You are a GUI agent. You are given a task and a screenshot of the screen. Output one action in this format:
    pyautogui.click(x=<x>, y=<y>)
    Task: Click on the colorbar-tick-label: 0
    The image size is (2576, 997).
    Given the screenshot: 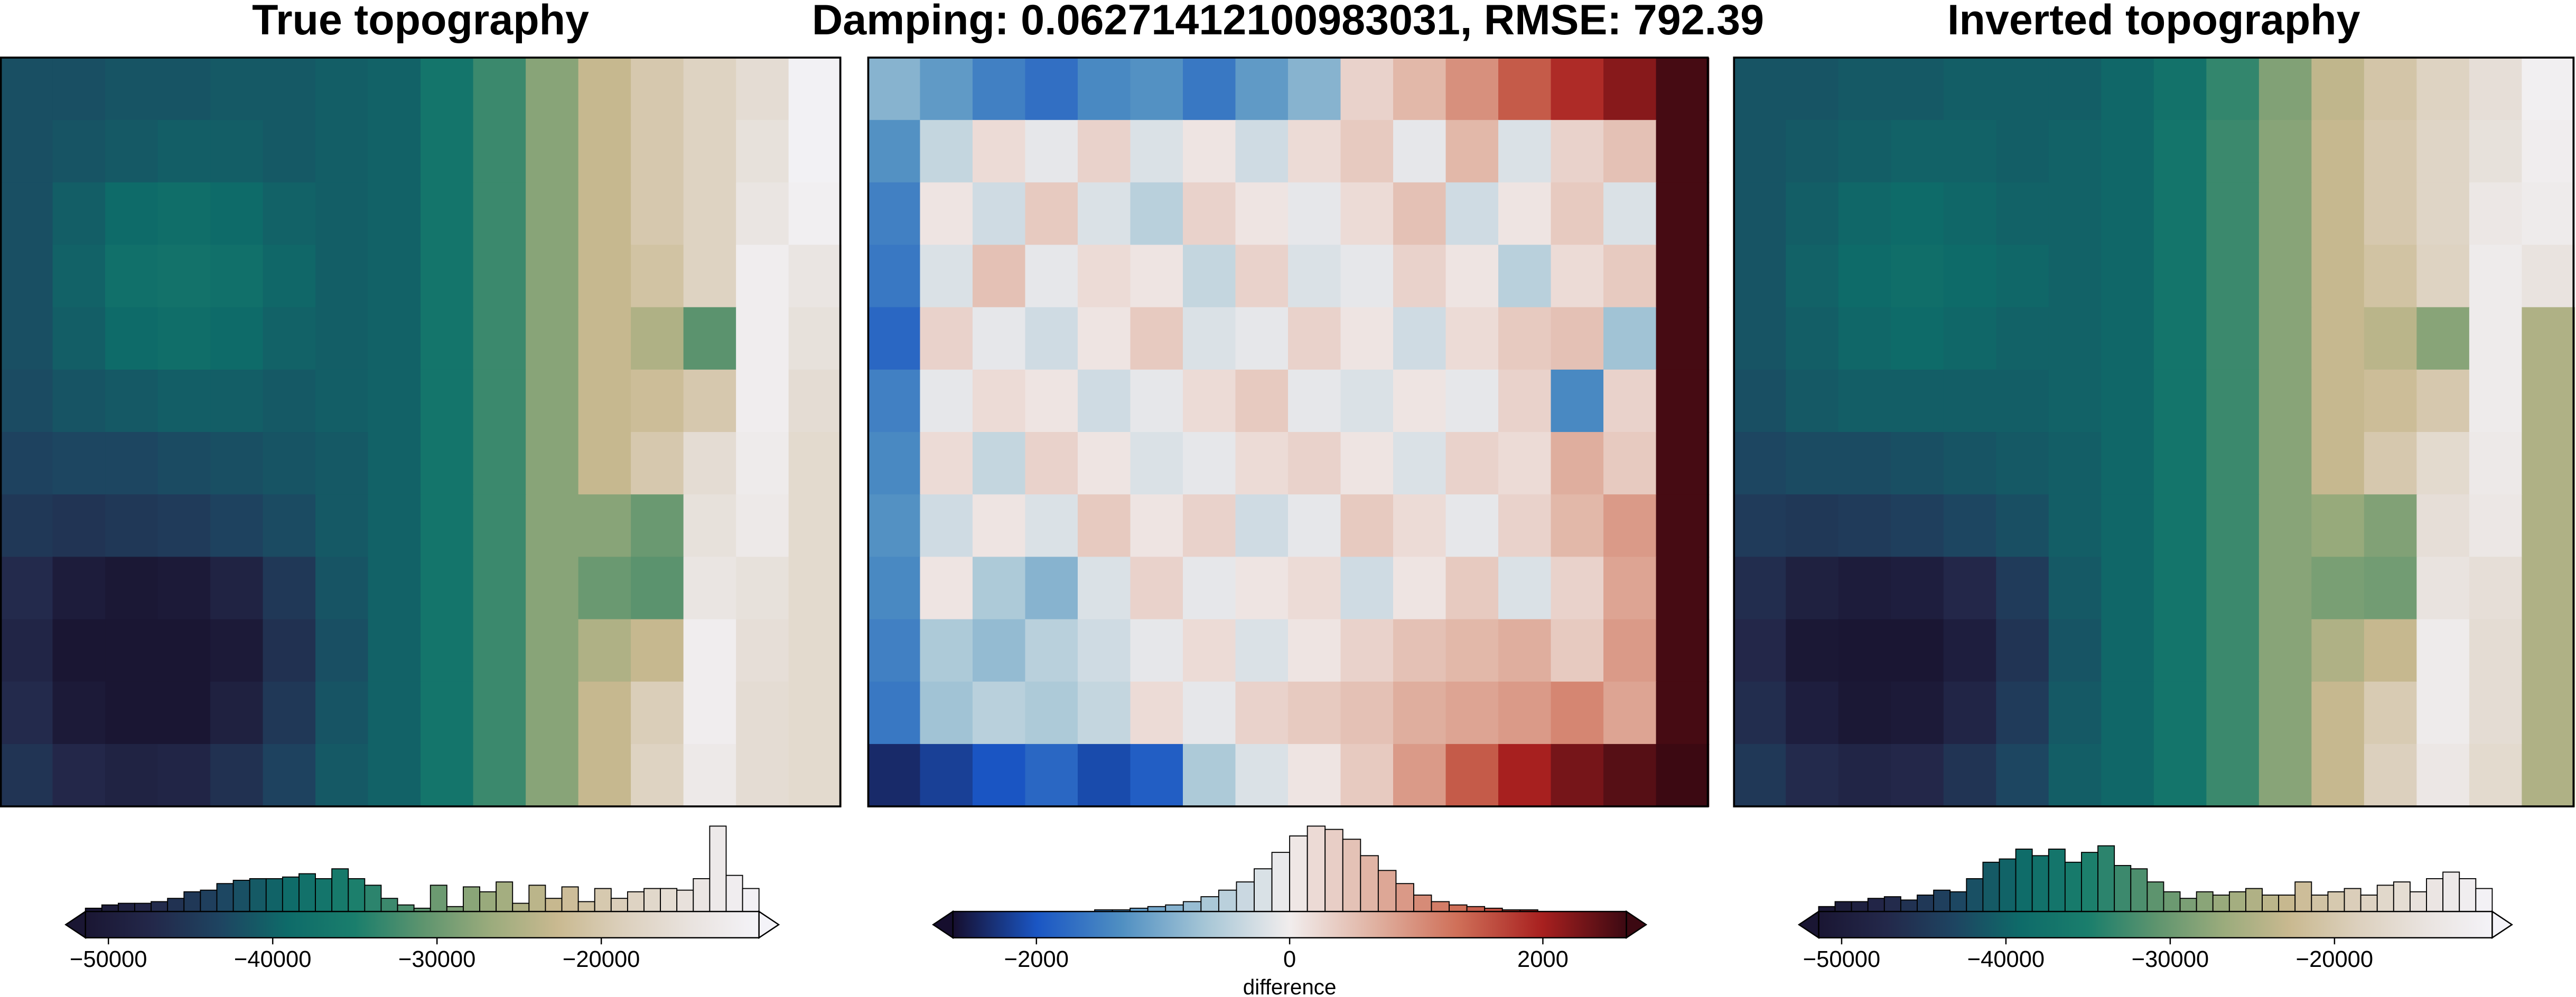 What is the action you would take?
    pyautogui.click(x=1289, y=959)
    